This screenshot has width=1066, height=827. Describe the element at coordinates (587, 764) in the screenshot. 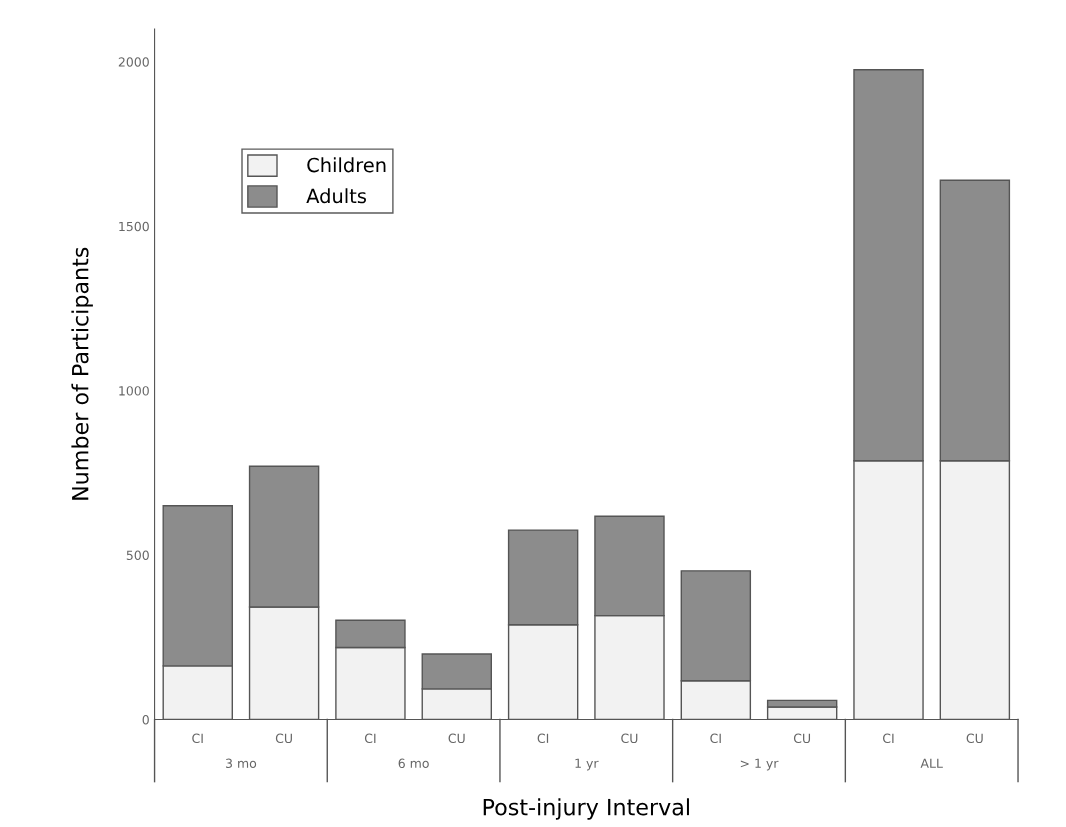

I see `text: 1 yr` at that location.